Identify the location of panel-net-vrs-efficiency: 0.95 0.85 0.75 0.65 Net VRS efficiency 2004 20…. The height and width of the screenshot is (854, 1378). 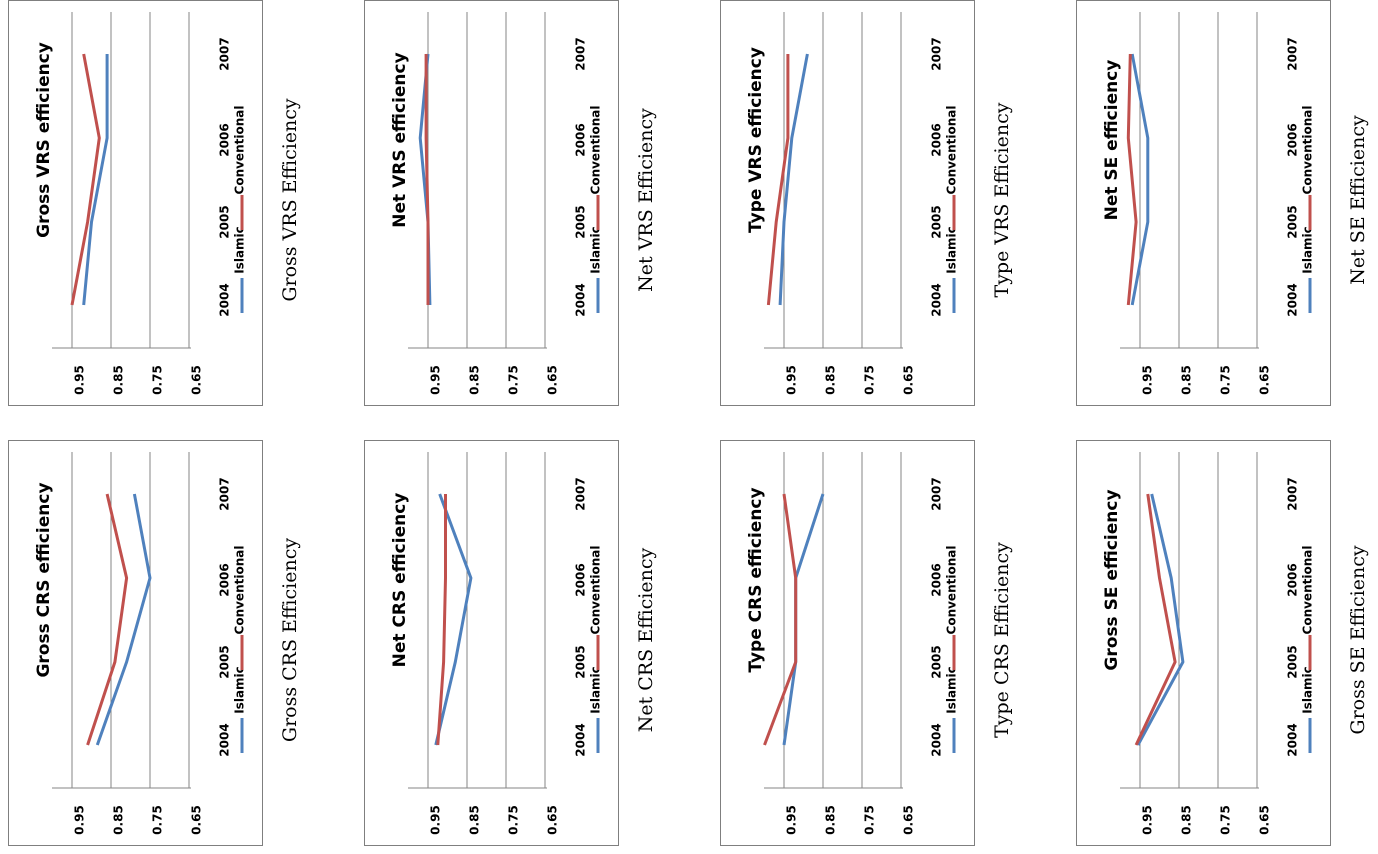
(510, 203).